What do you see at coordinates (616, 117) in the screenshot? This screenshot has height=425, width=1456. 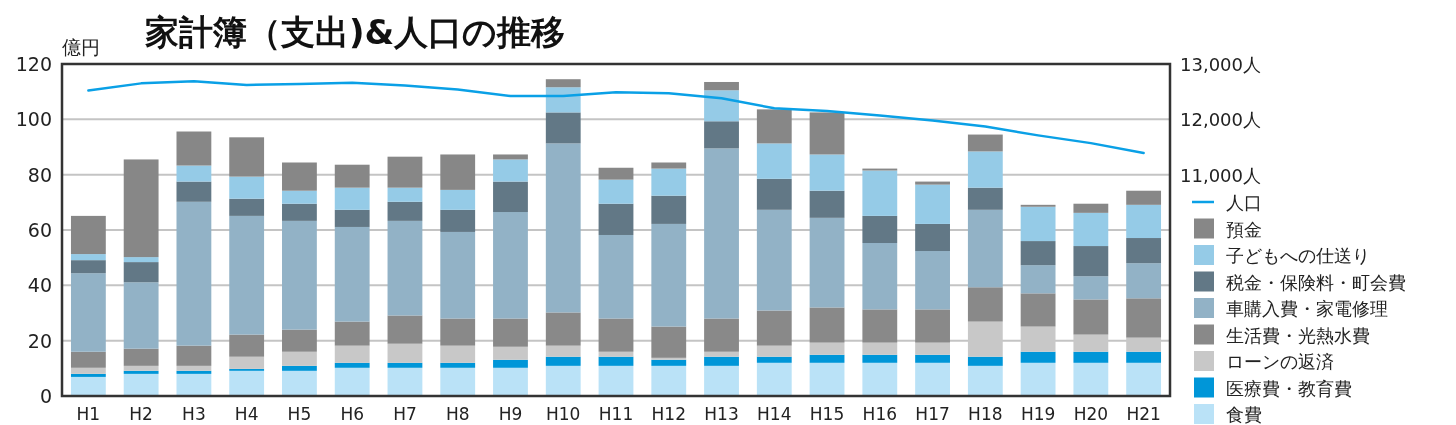 I see `line-series` at bounding box center [616, 117].